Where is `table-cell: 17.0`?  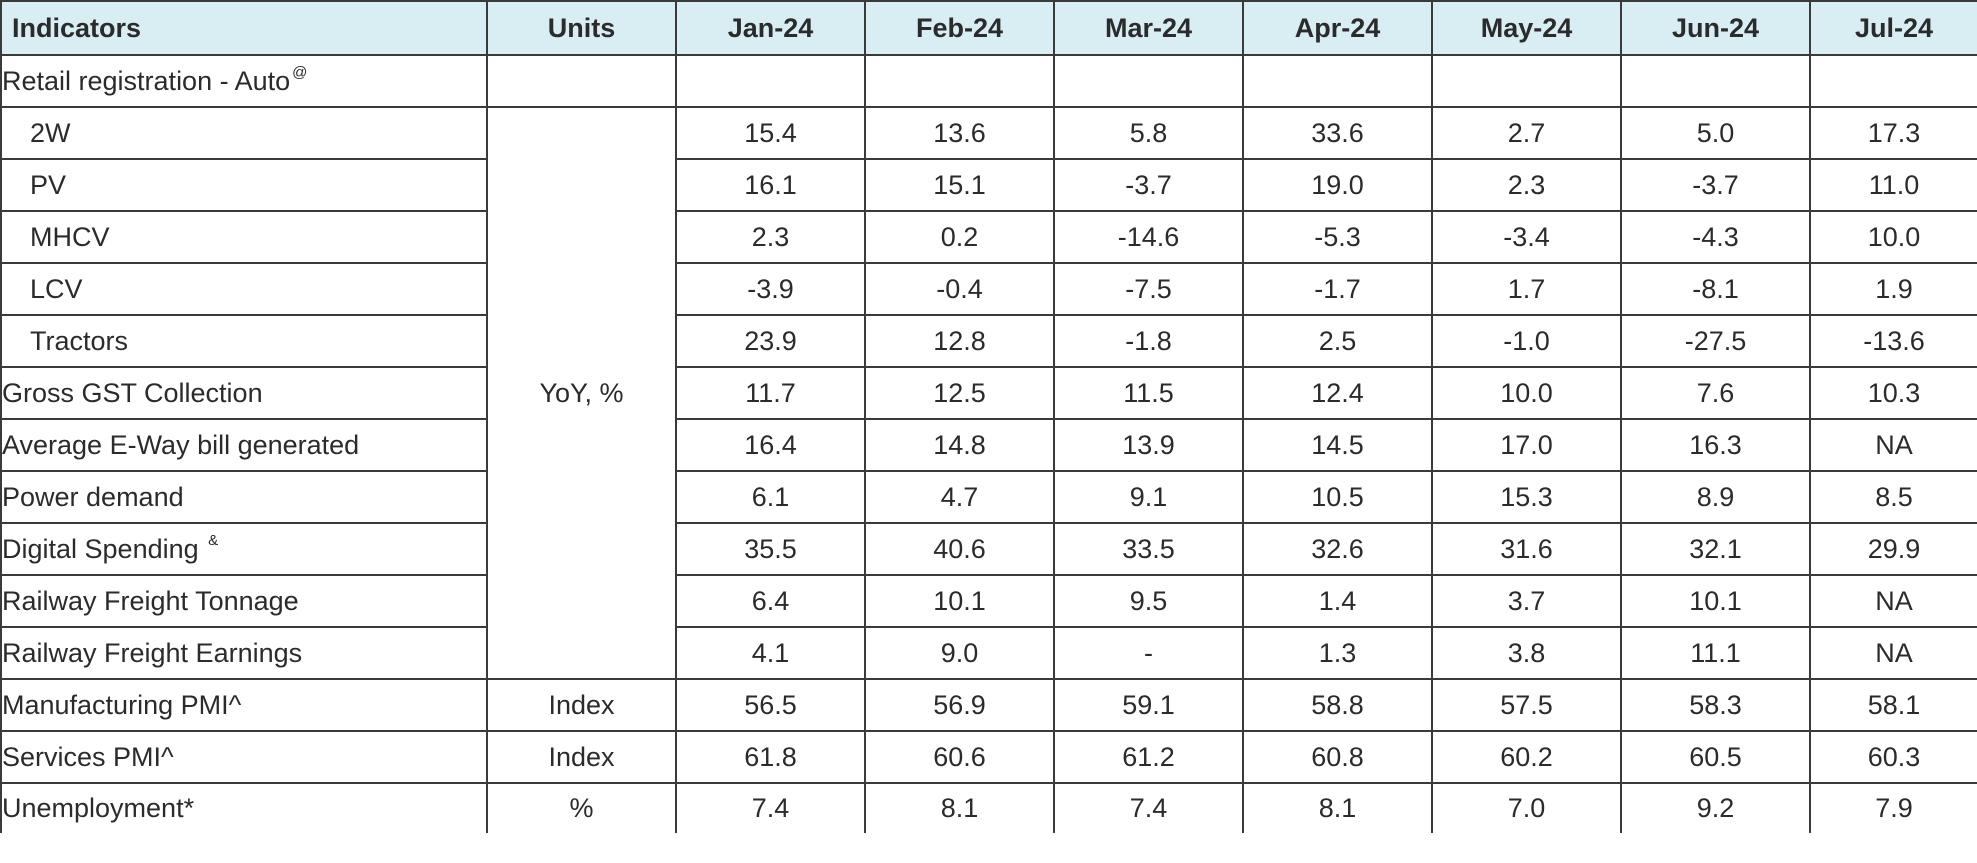
table-cell: 17.0 is located at coordinates (1526, 445).